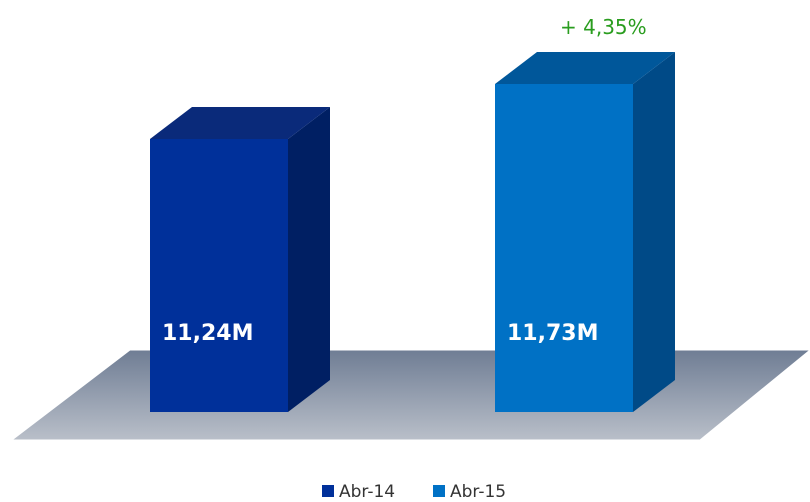  I want to click on bar-abr-14-top, so click(240, 122).